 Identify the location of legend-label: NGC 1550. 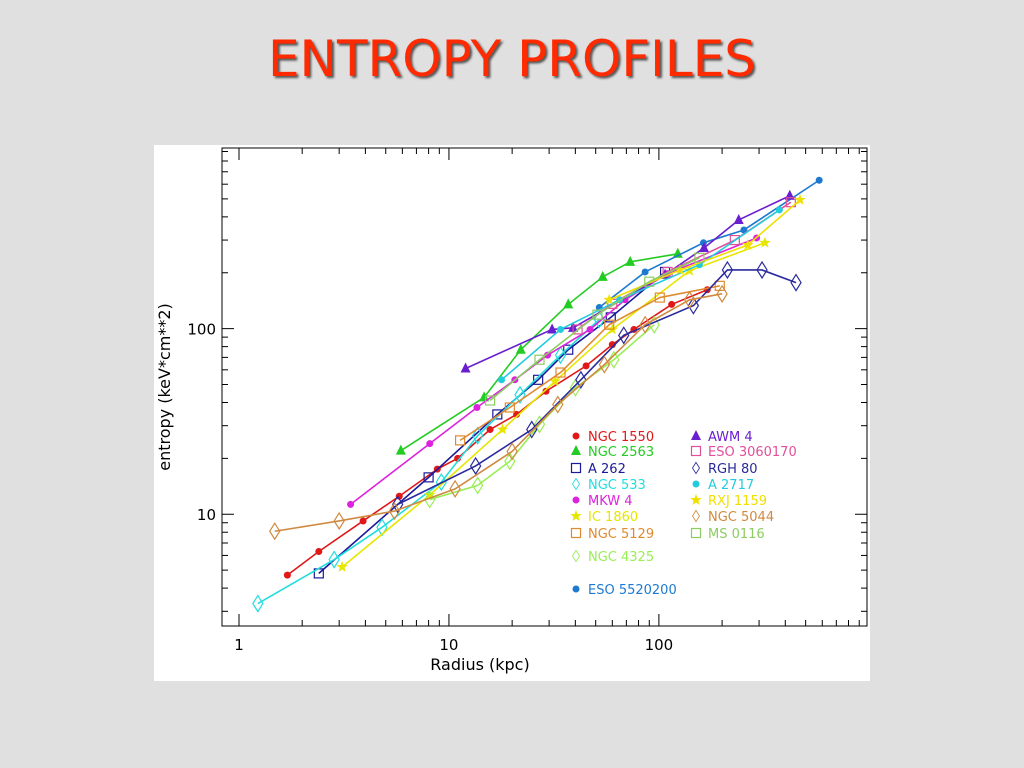
(621, 437).